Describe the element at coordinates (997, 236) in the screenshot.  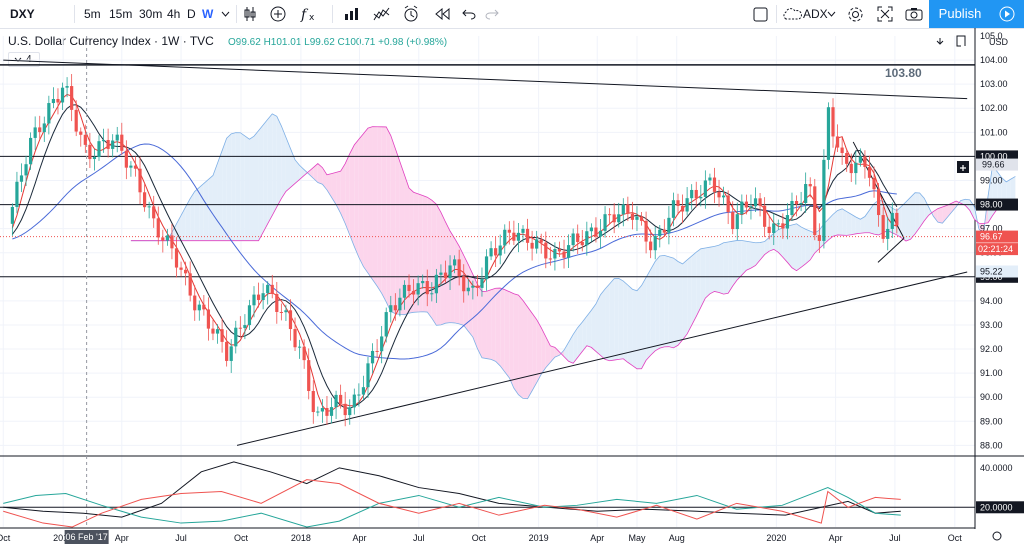
I see `current-price-badge` at that location.